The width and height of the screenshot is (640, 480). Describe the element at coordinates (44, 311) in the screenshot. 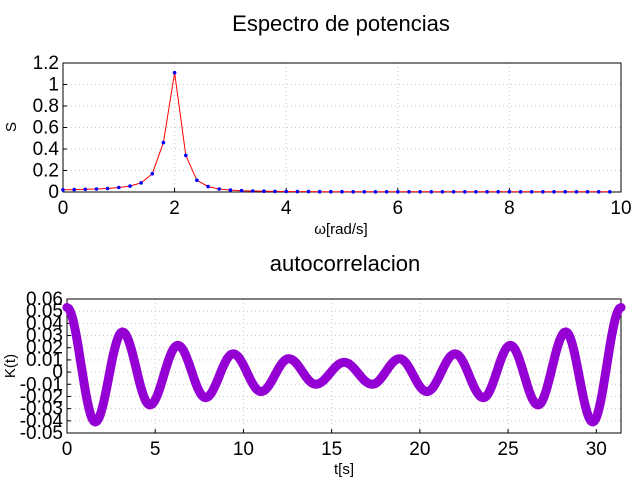

I see `y-tick-label: 0.05` at that location.